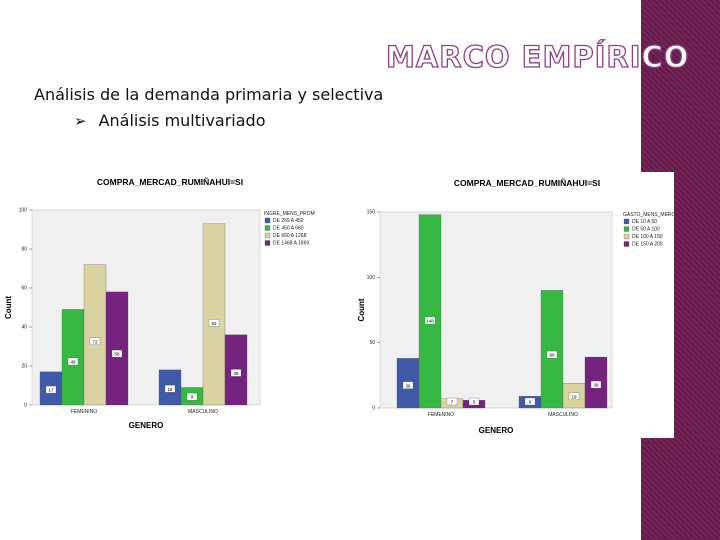 The image size is (720, 540). I want to click on chart-2-y-axis-label: Count, so click(361, 309).